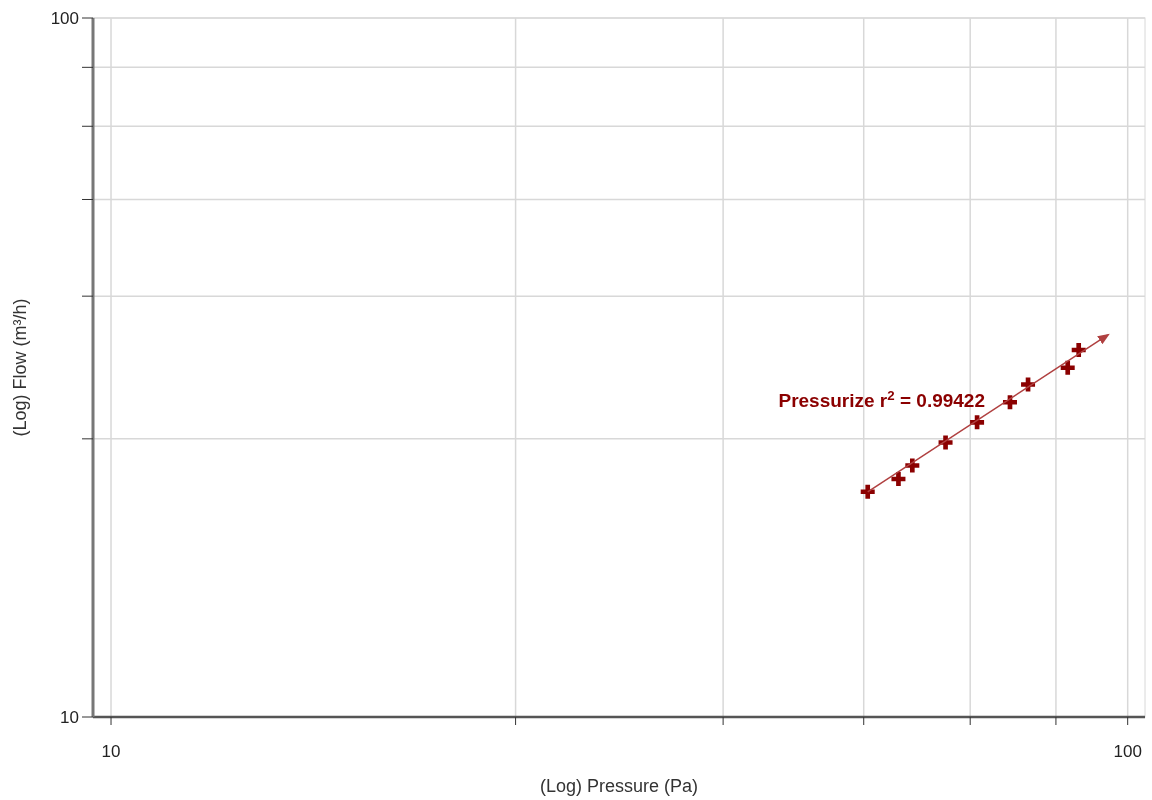  Describe the element at coordinates (20, 367) in the screenshot. I see `y-axis-title: (Log) Flow (m³/h)` at that location.